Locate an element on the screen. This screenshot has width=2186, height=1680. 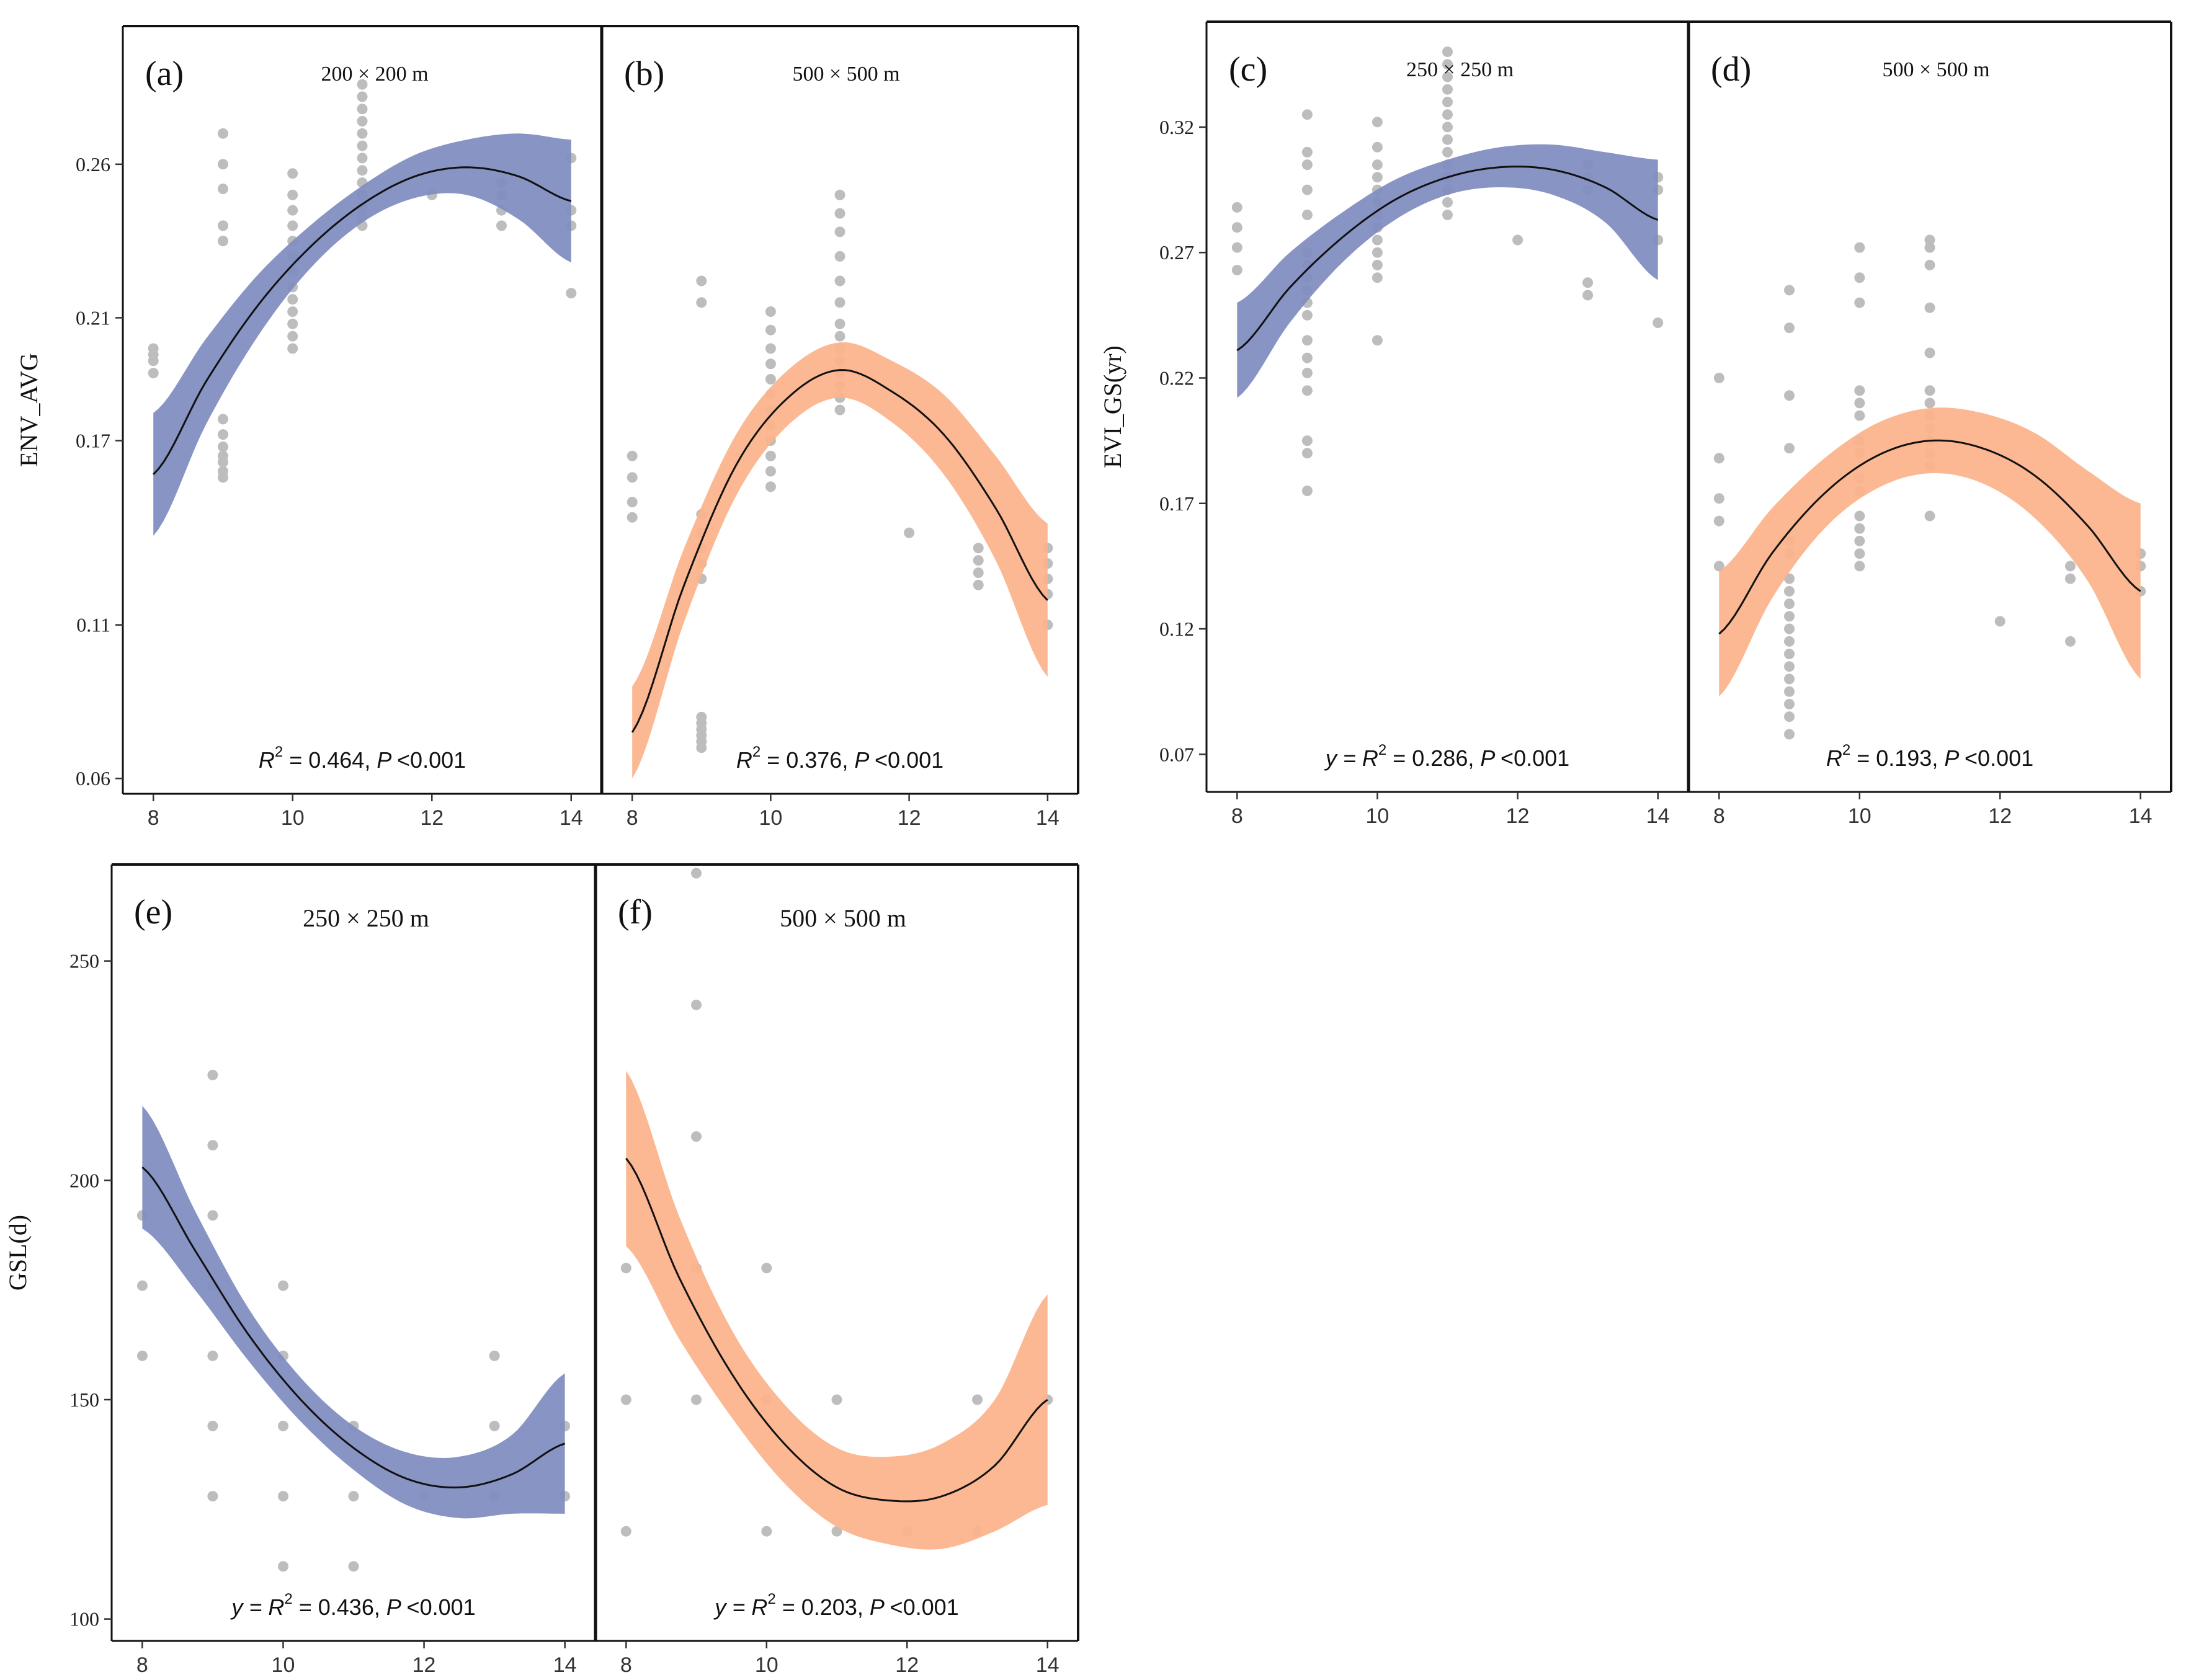
stat-r-symbol: R is located at coordinates (744, 760).